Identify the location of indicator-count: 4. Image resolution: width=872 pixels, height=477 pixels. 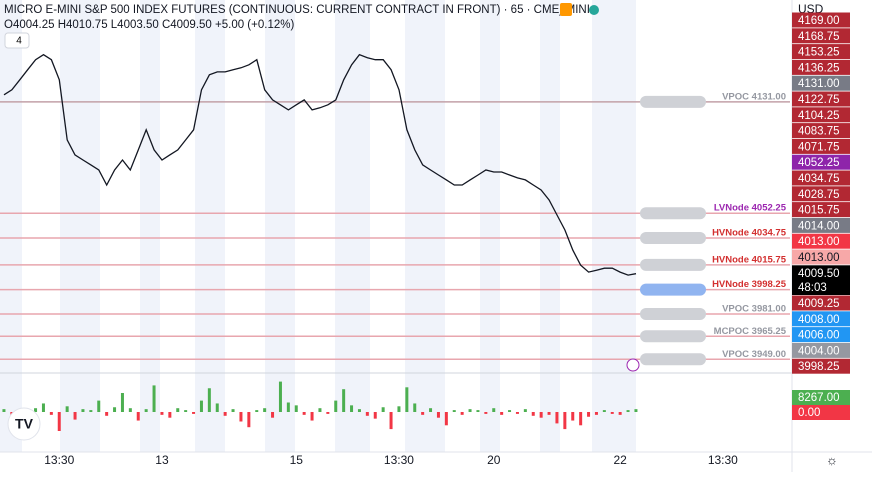
(19, 41).